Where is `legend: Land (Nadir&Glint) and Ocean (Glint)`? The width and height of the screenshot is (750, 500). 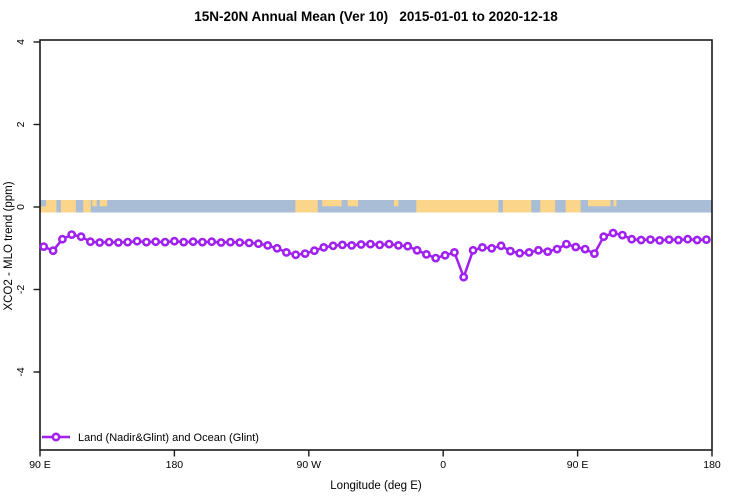
legend: Land (Nadir&Glint) and Ocean (Glint) is located at coordinates (150, 438).